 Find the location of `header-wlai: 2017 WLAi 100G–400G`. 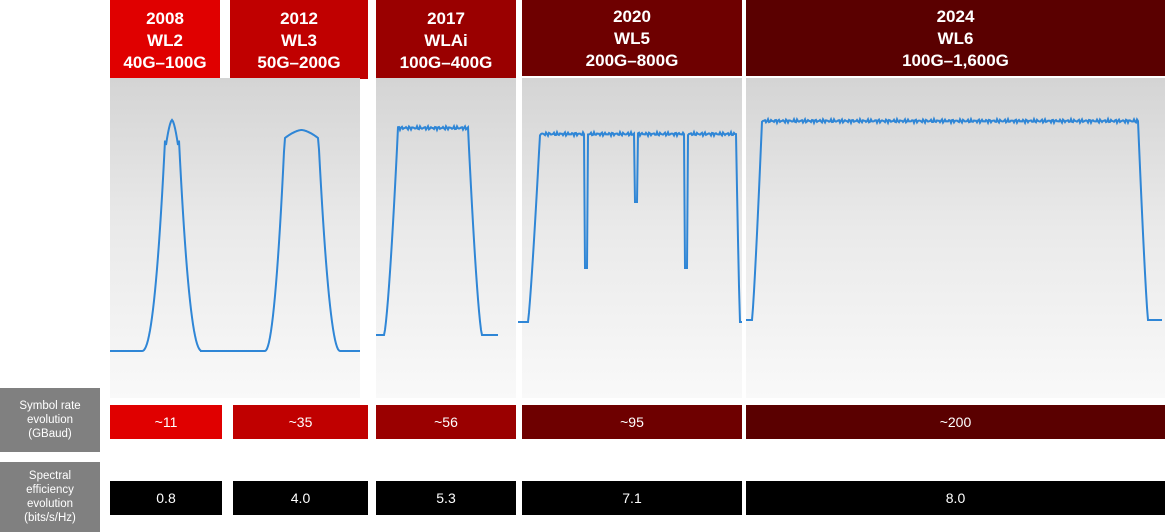

header-wlai: 2017 WLAi 100G–400G is located at coordinates (446, 39).